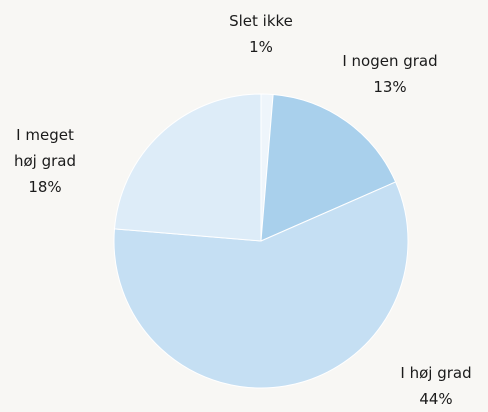  I want to click on value-label: 13%, so click(390, 87).